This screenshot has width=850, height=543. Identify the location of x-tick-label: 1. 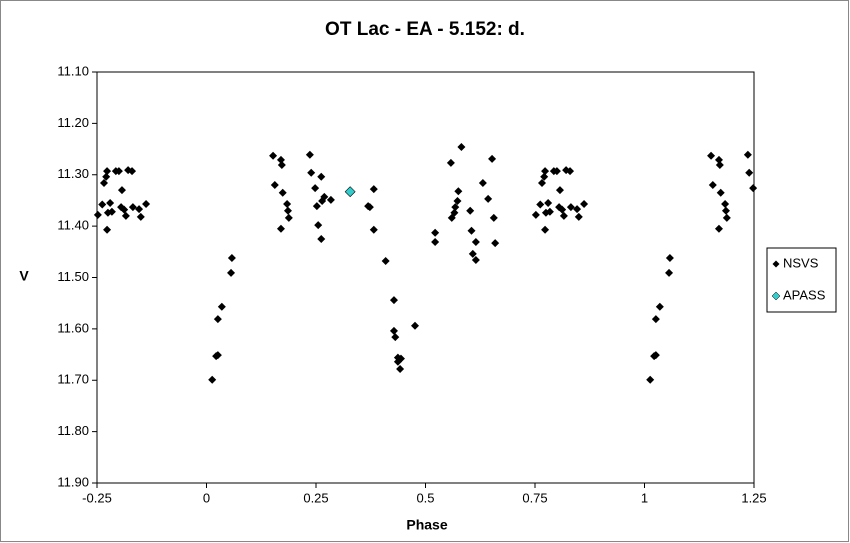
(644, 497).